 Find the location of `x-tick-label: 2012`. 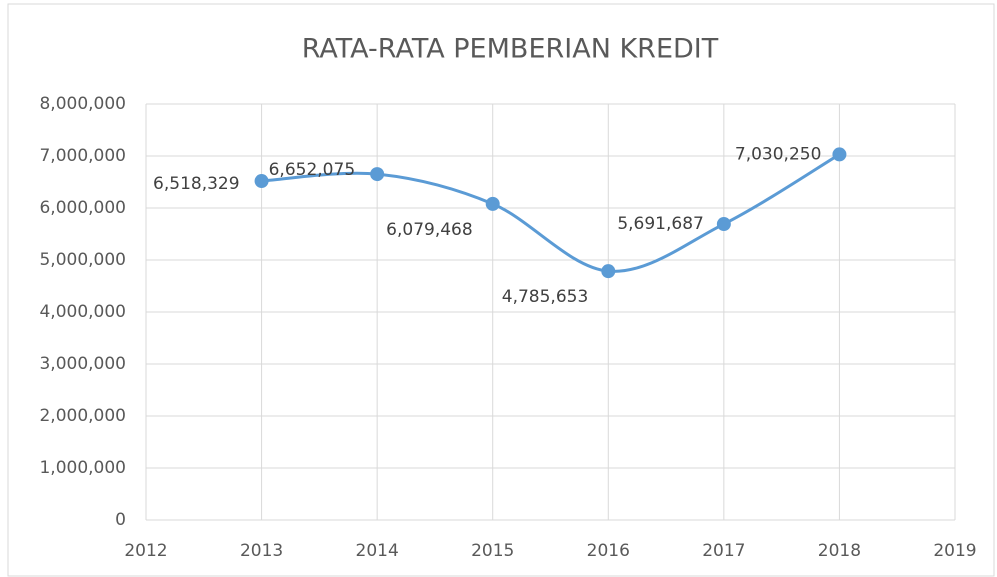

x-tick-label: 2012 is located at coordinates (145, 551).